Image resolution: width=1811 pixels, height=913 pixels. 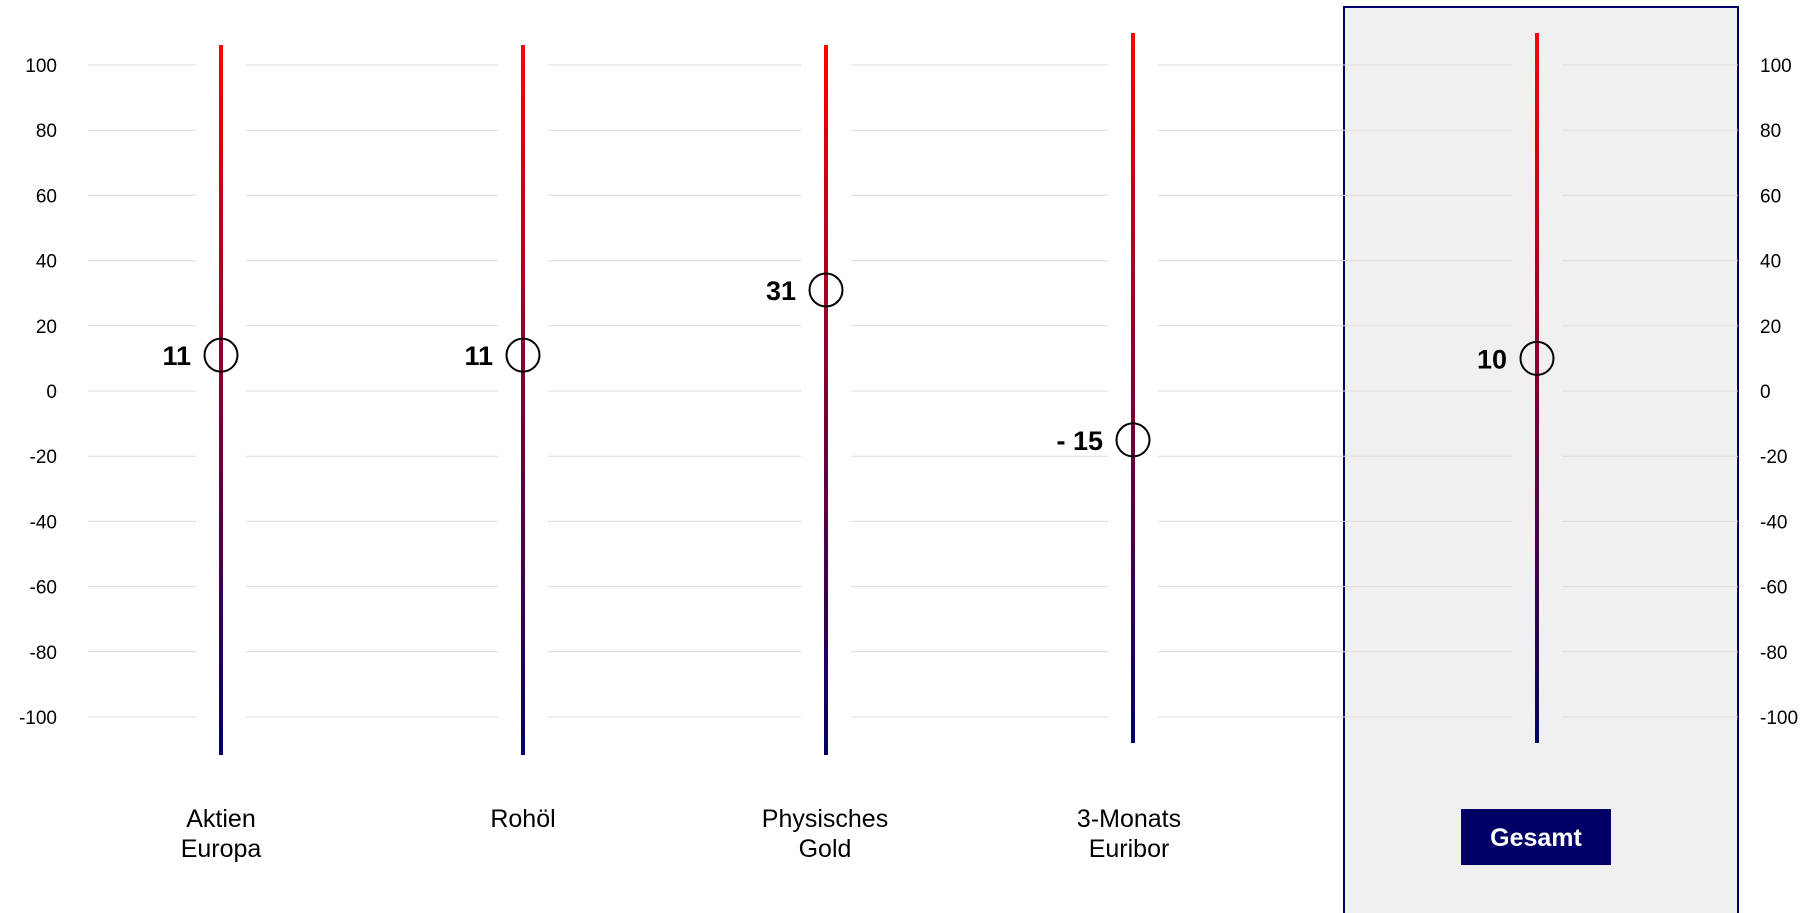 I want to click on category-label: Europa, so click(x=221, y=849).